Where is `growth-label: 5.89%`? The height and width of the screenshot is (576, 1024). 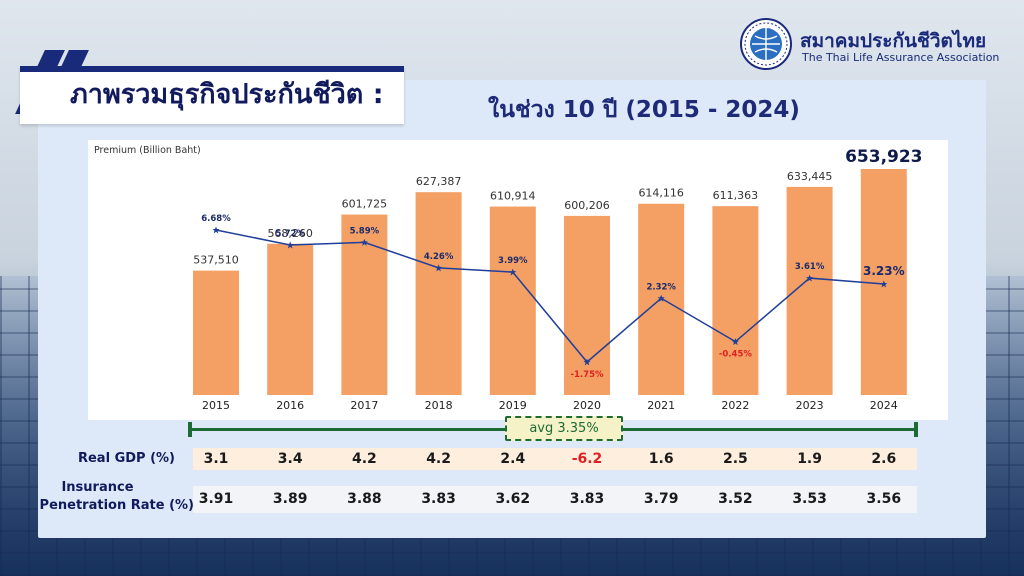 growth-label: 5.89% is located at coordinates (365, 231).